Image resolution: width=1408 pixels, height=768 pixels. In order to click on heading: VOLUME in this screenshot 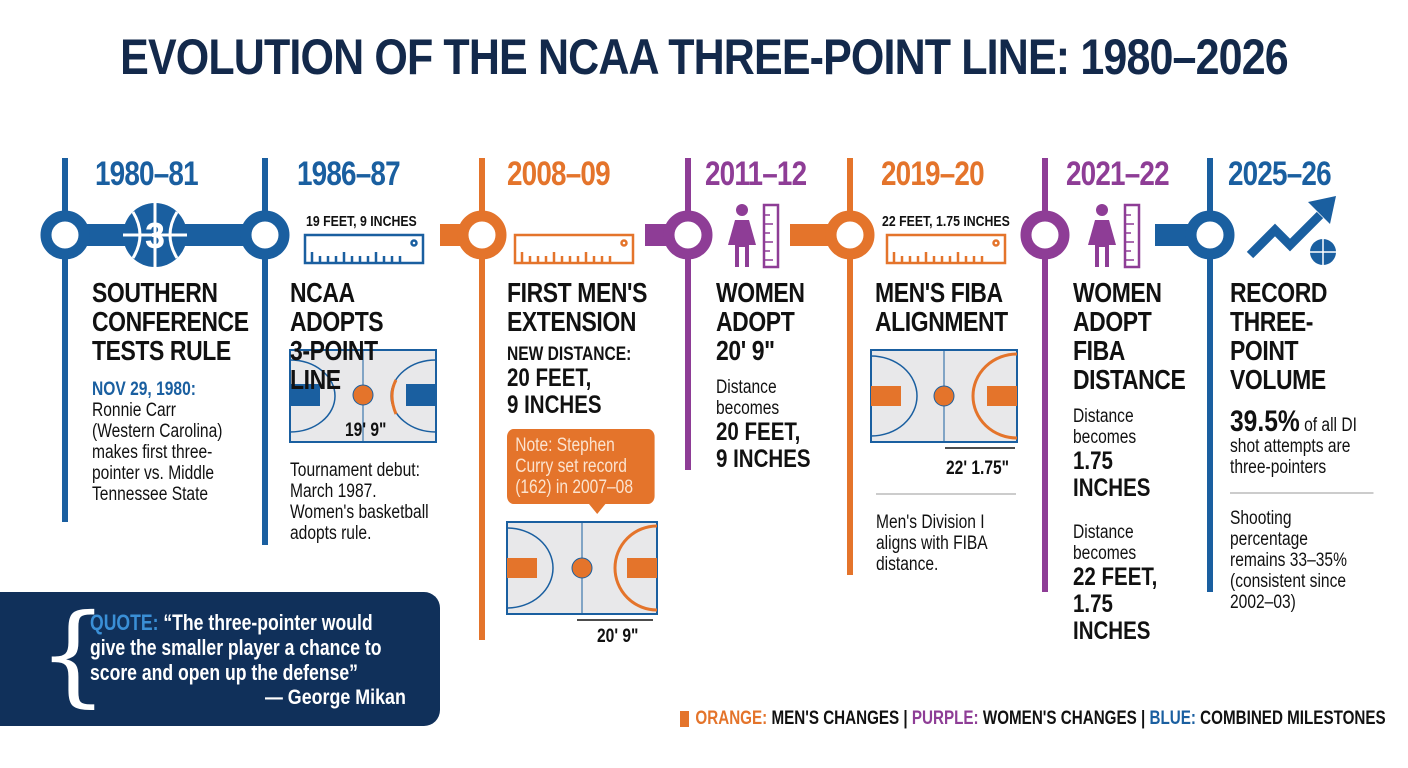, I will do `click(1278, 379)`.